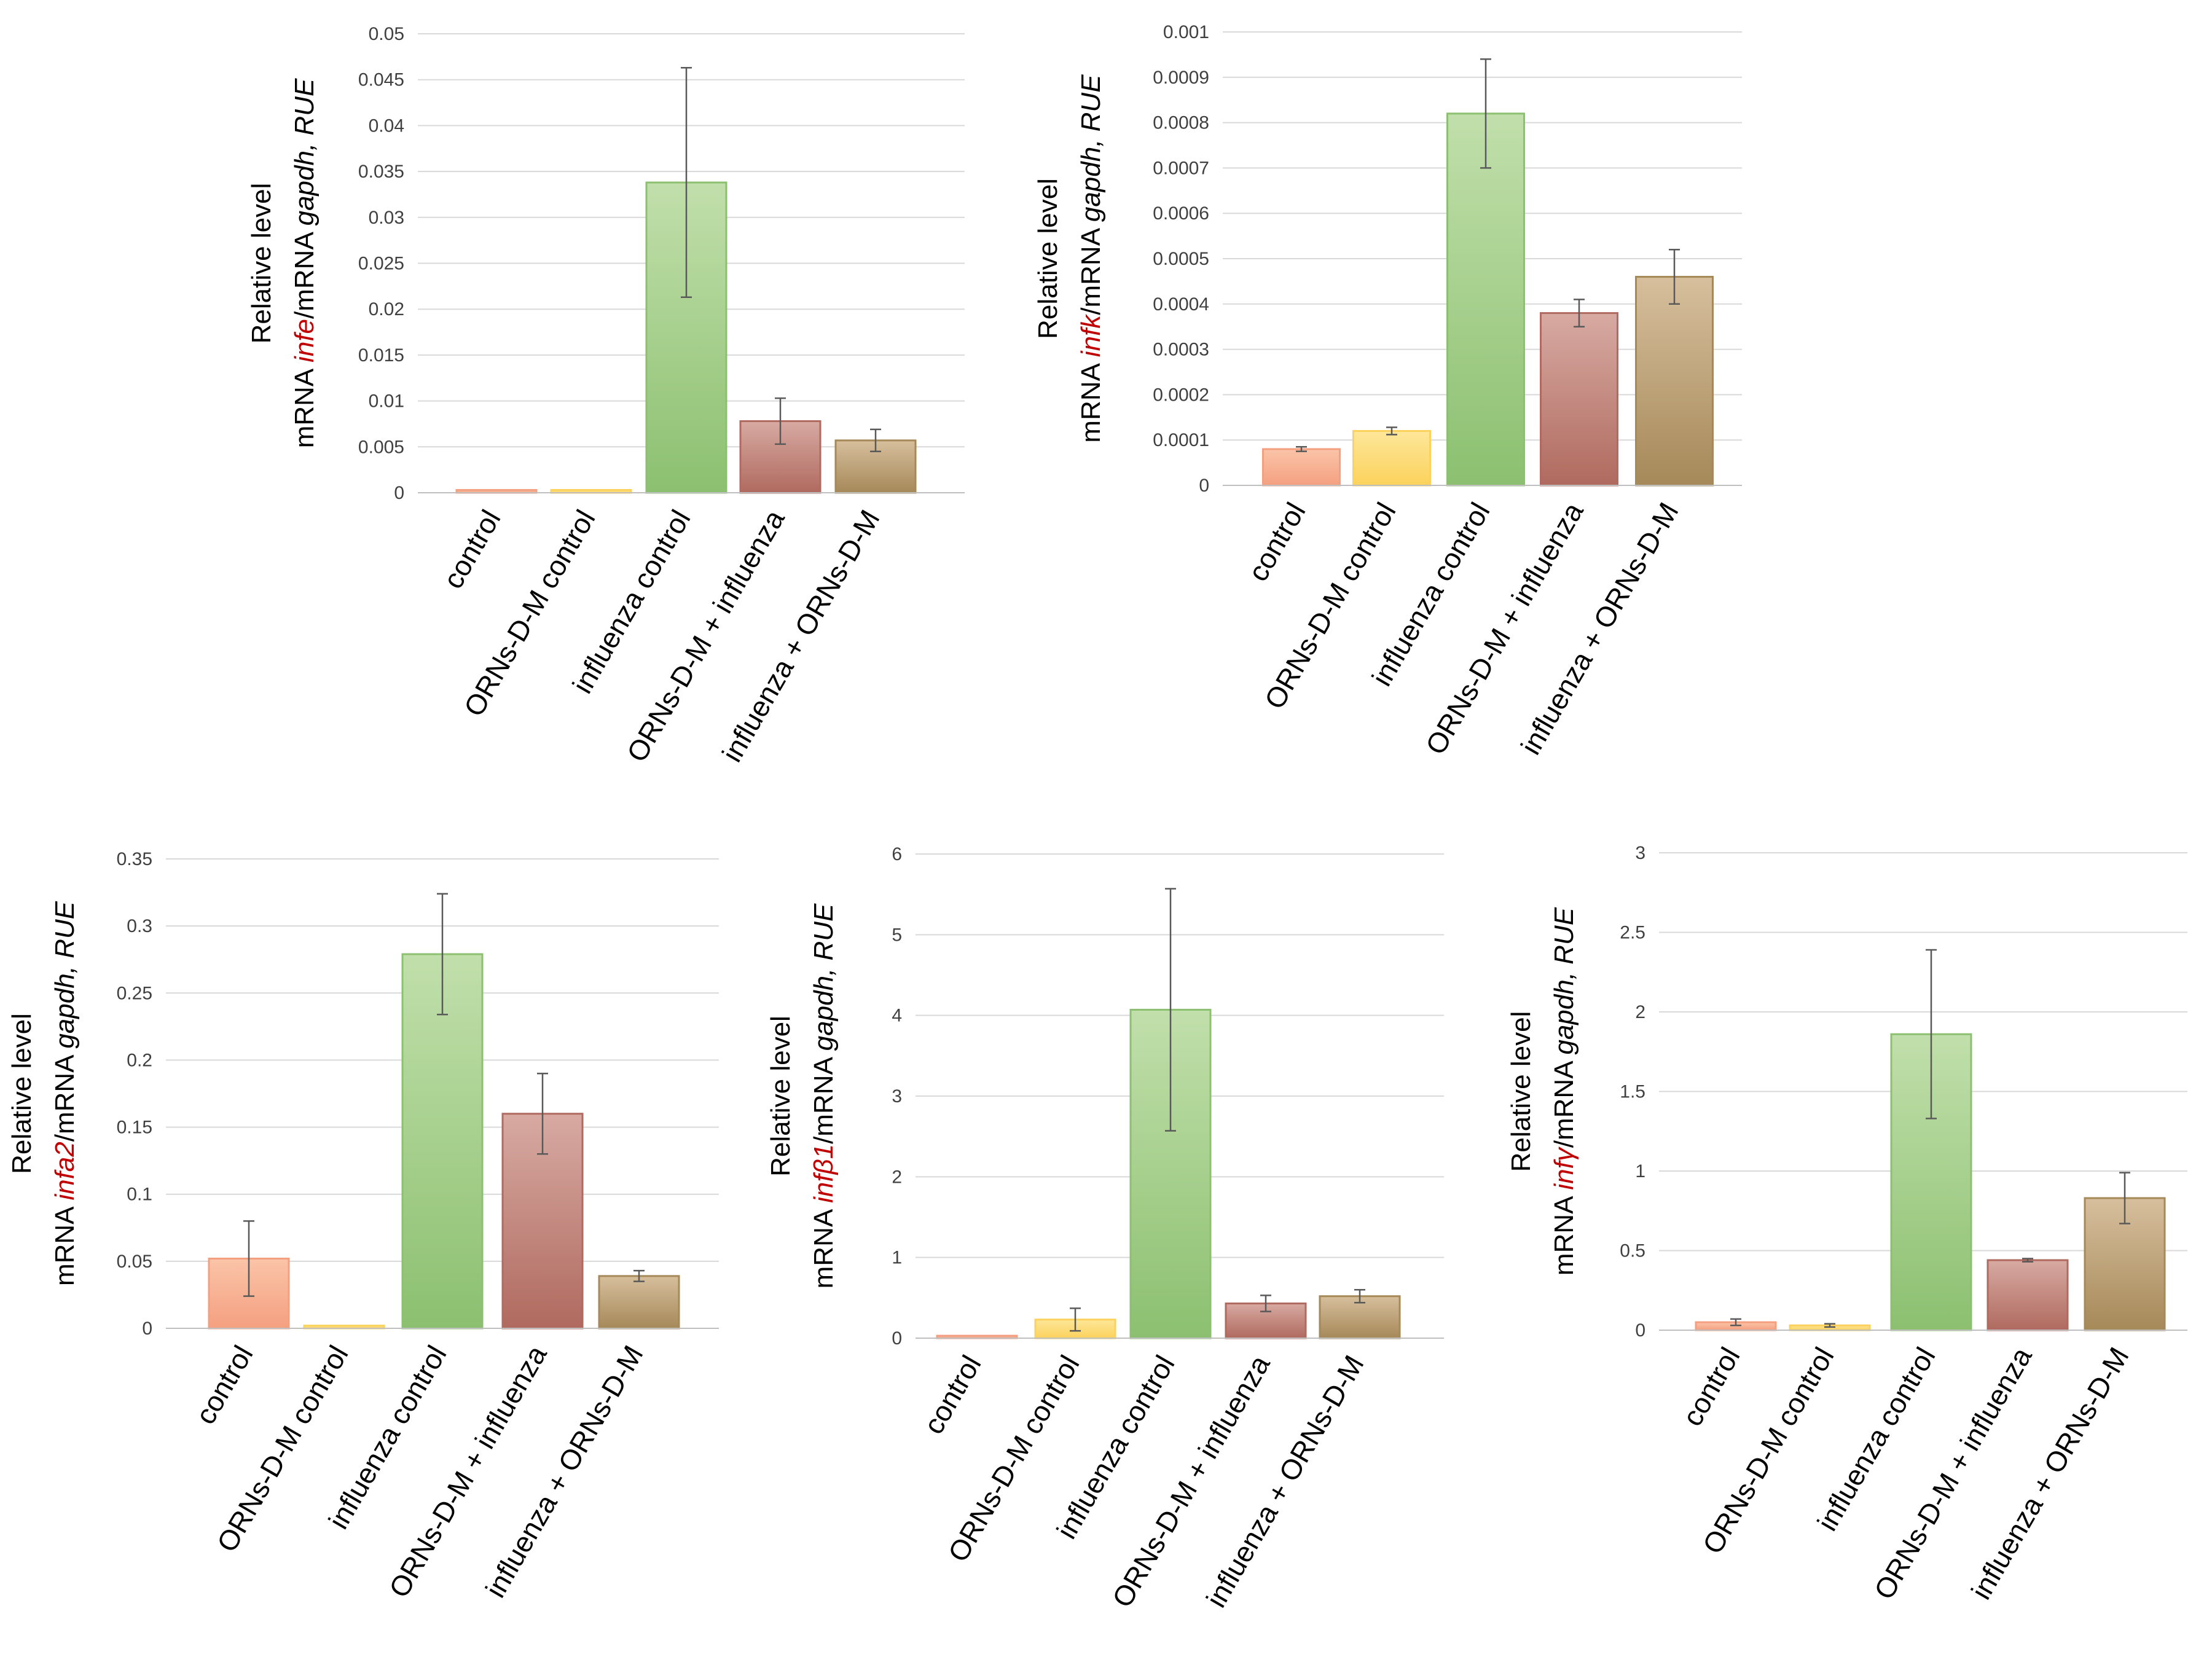 This screenshot has height=1673, width=2212. I want to click on y-tick-label: 0.035, so click(381, 172).